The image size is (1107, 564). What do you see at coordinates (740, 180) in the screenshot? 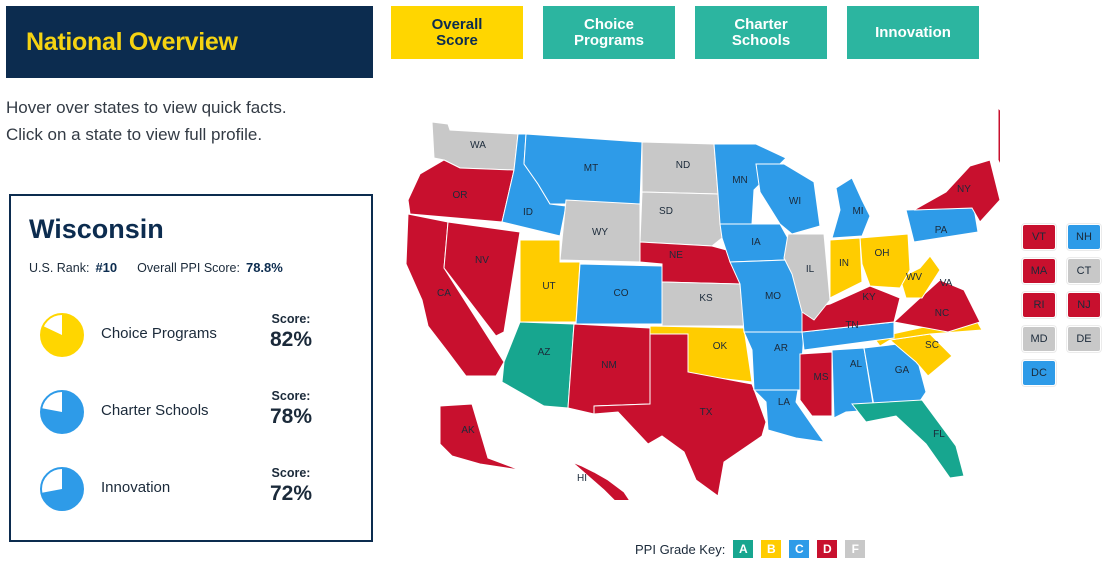
I see `state-label-mn: MN` at bounding box center [740, 180].